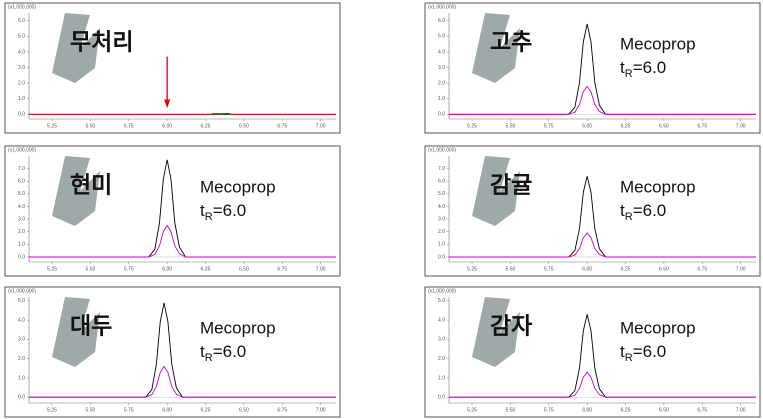 The width and height of the screenshot is (763, 419). Describe the element at coordinates (511, 327) in the screenshot. I see `panel-title: 감자` at that location.